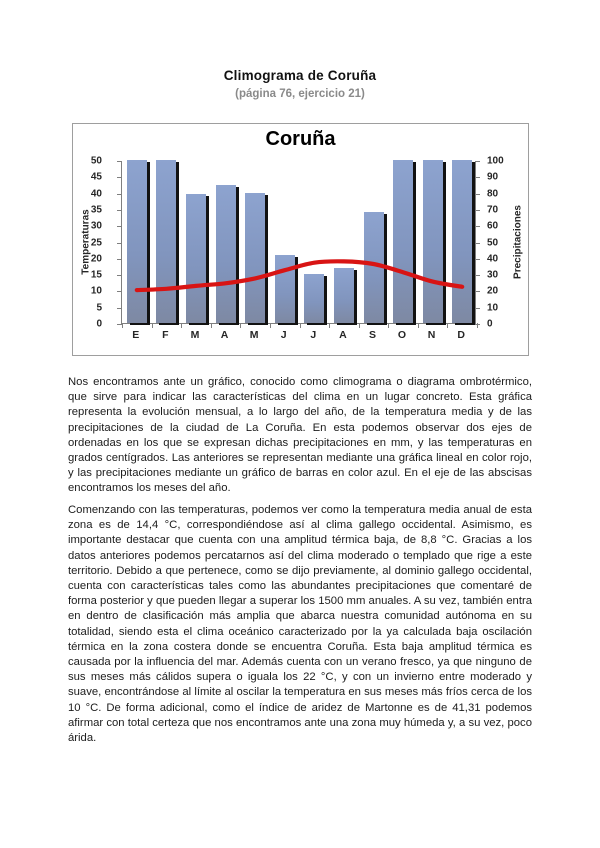 Image resolution: width=600 pixels, height=848 pixels. Describe the element at coordinates (314, 298) in the screenshot. I see `precipitation-bar-7-J` at that location.